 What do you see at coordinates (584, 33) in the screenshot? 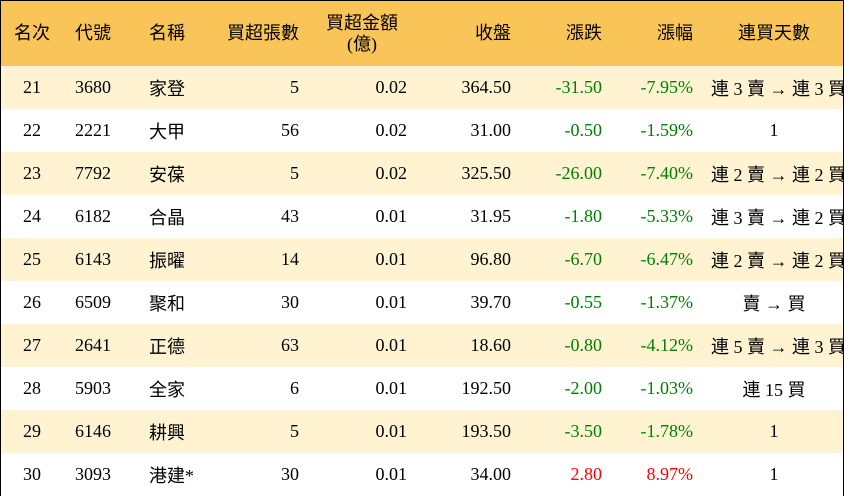
I see `header-change: 漲跌` at bounding box center [584, 33].